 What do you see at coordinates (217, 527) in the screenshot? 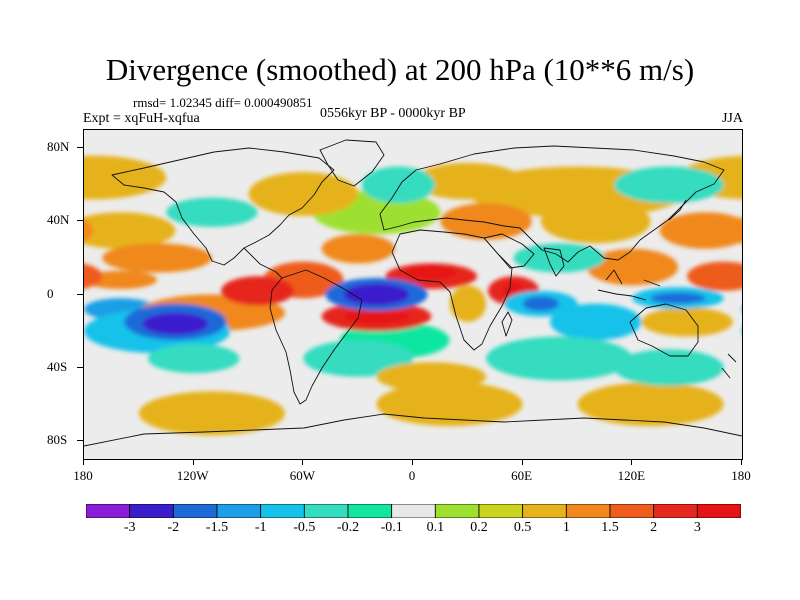
I see `colorbar-label: -1.5` at bounding box center [217, 527].